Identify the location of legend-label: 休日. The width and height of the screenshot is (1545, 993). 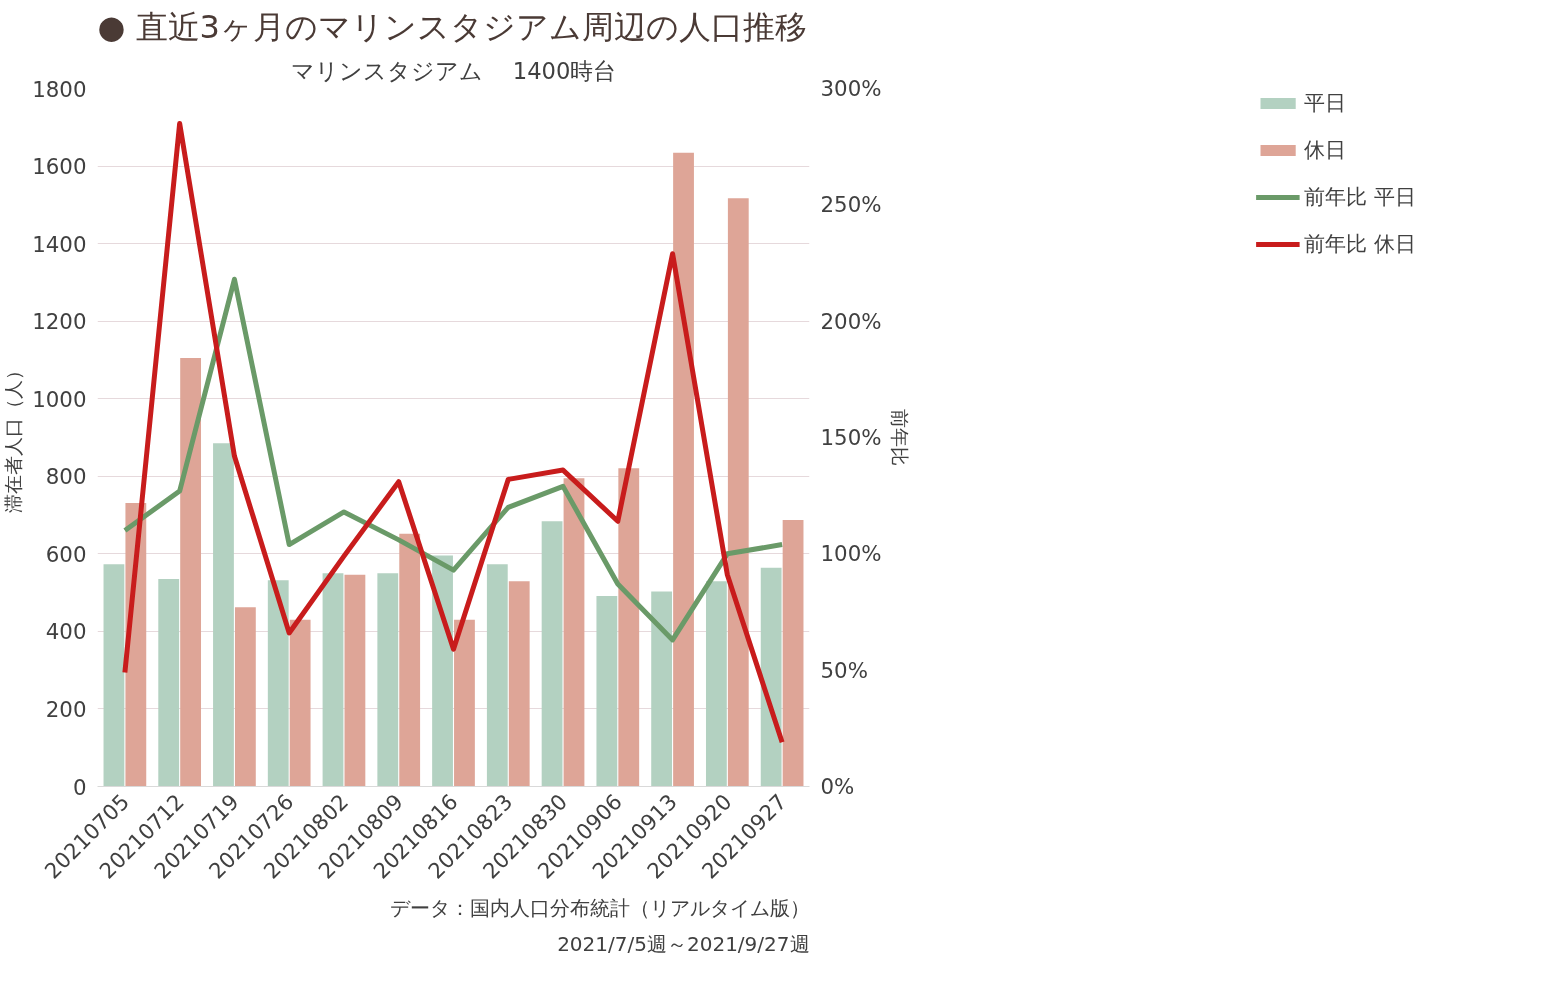
(1325, 150).